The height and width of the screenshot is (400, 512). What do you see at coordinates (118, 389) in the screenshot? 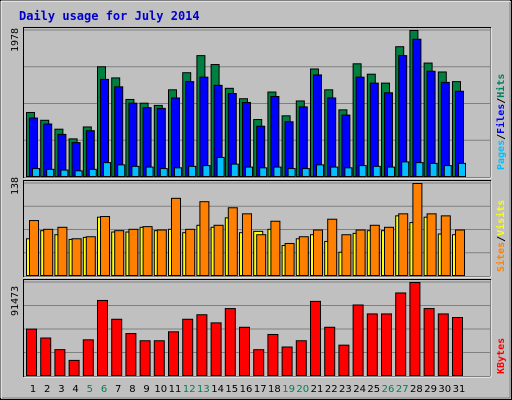
I see `day-label: 7` at bounding box center [118, 389].